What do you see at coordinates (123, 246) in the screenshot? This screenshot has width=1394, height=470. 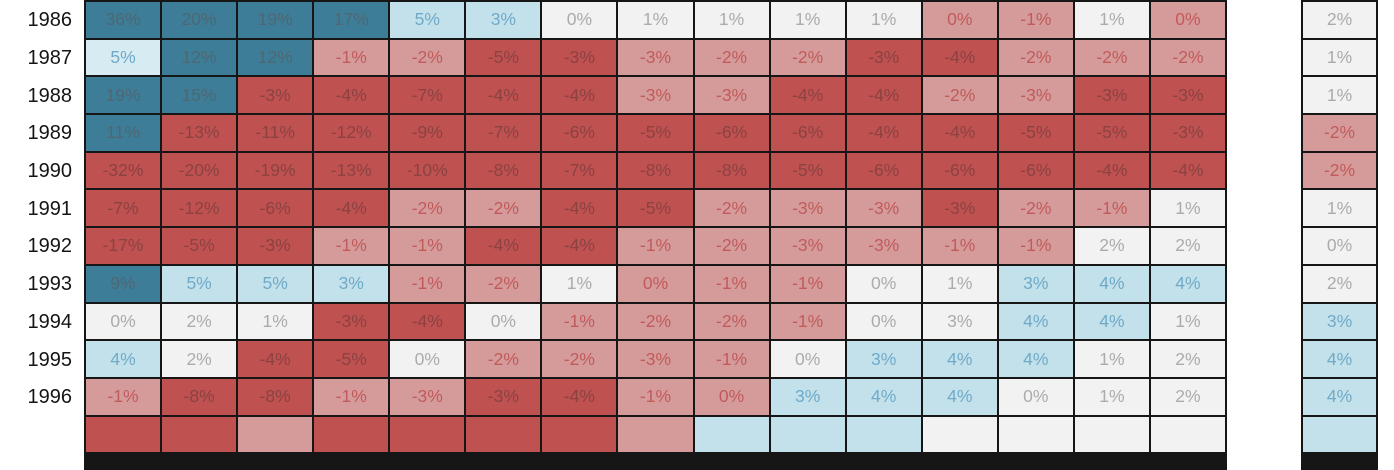 I see `heatmap-cell: -17%` at bounding box center [123, 246].